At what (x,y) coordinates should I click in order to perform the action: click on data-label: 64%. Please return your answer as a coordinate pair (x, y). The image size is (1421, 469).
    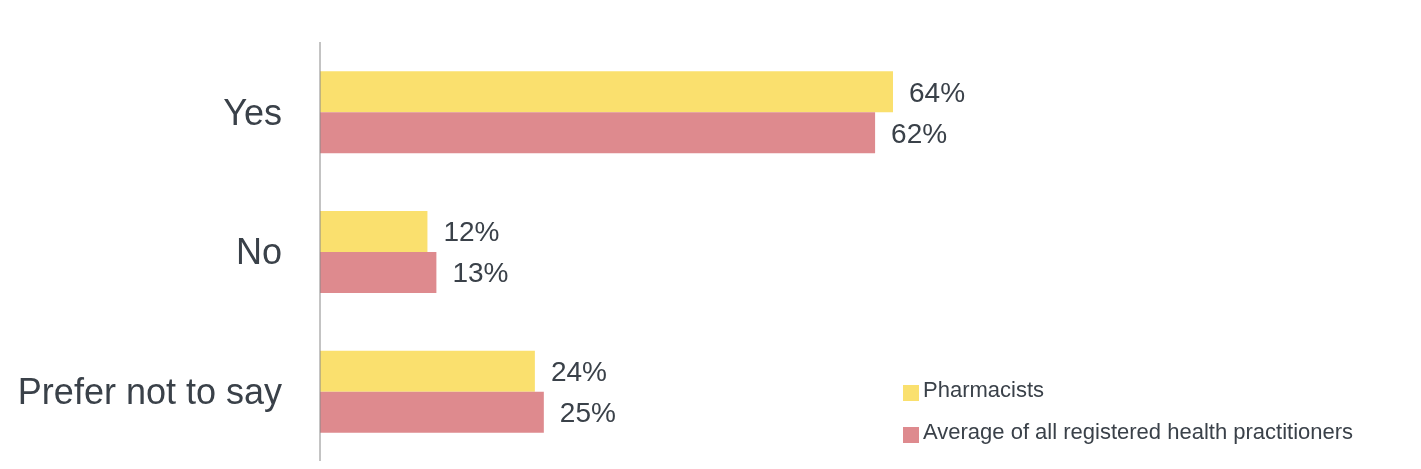
    Looking at the image, I should click on (937, 92).